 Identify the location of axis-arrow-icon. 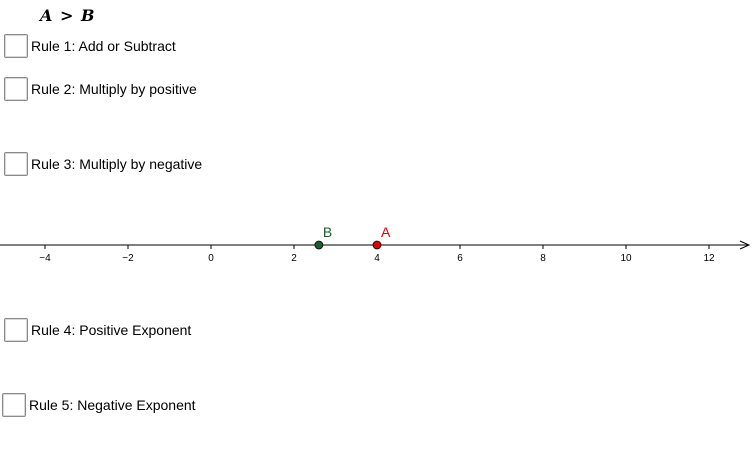
(745, 245).